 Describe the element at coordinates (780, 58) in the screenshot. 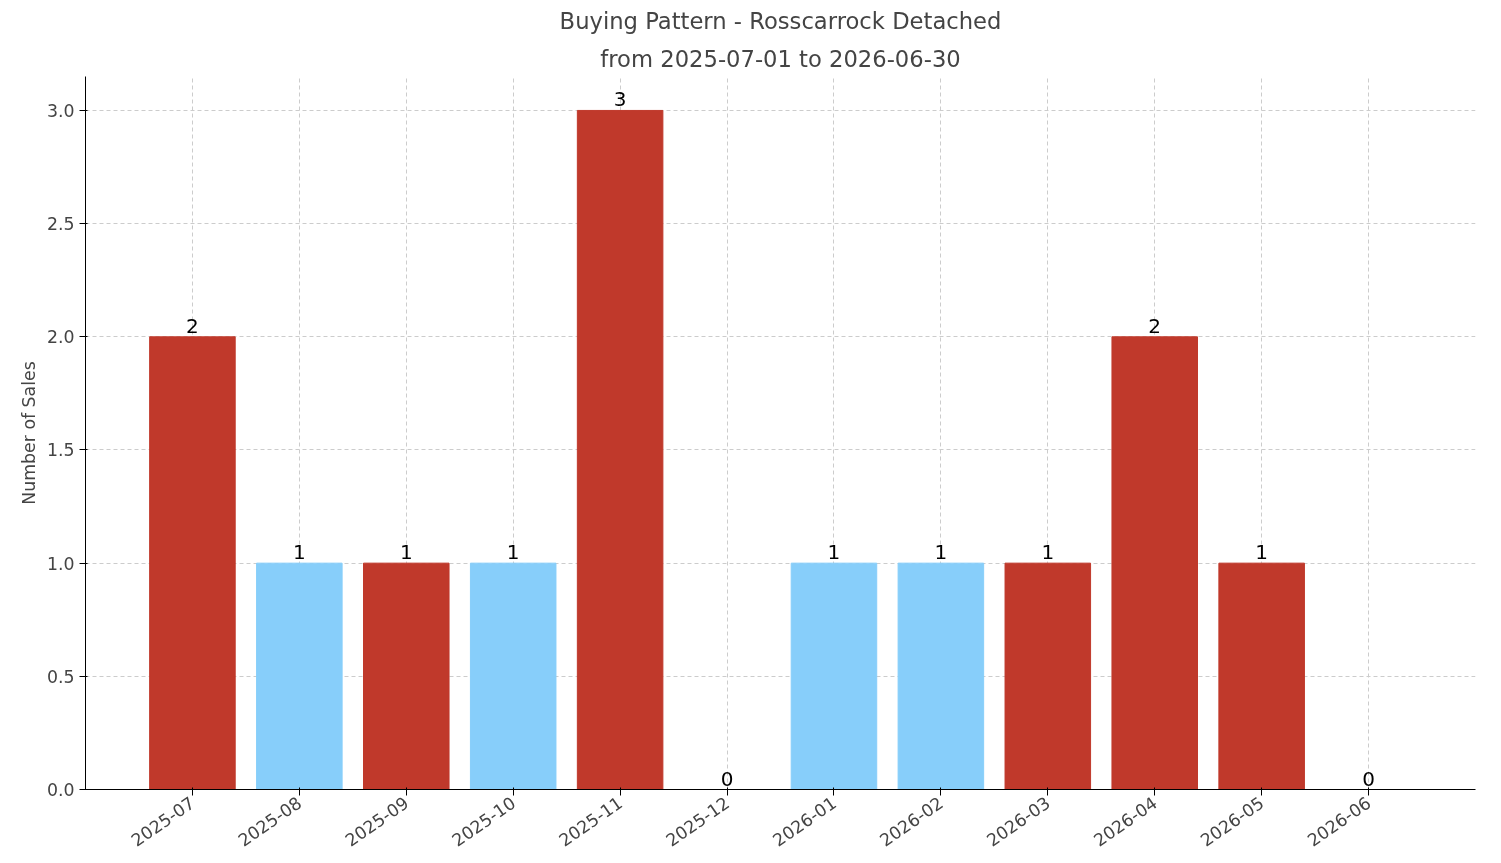

I see `chart-subtitle: from 2025-07-01 to 2026-06-30` at that location.